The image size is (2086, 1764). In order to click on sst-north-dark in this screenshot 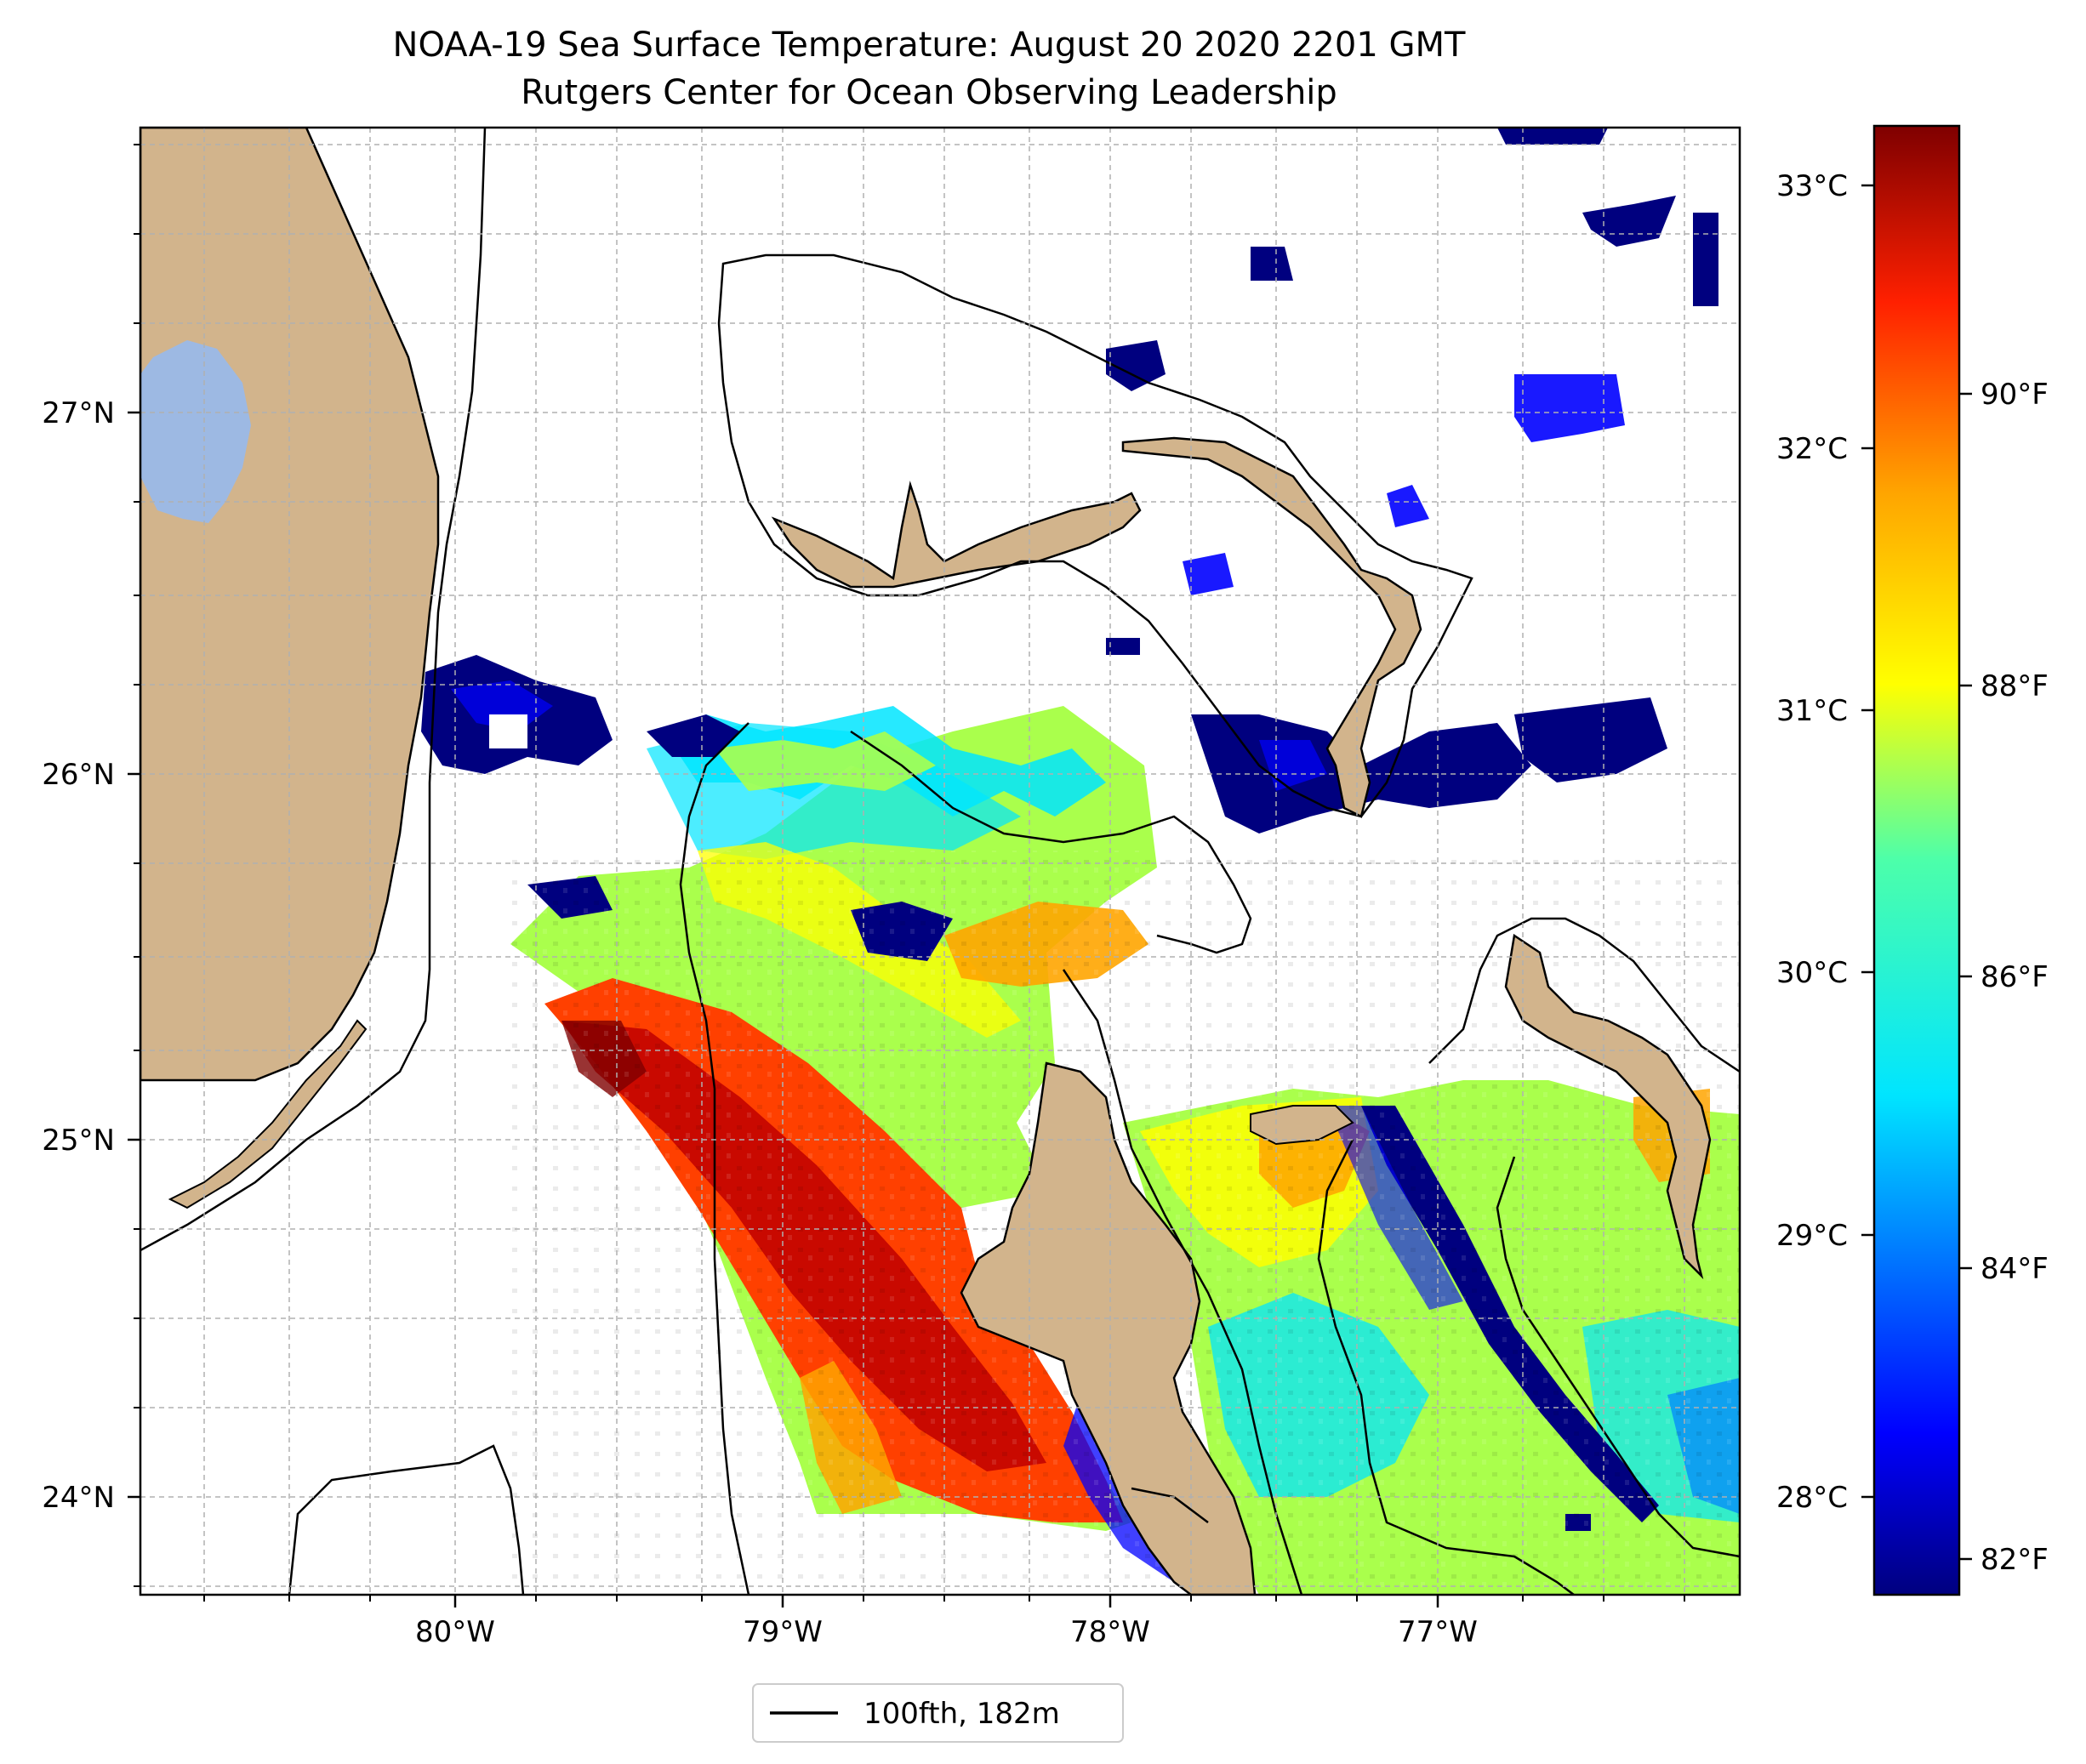, I will do `click(693, 735)`.